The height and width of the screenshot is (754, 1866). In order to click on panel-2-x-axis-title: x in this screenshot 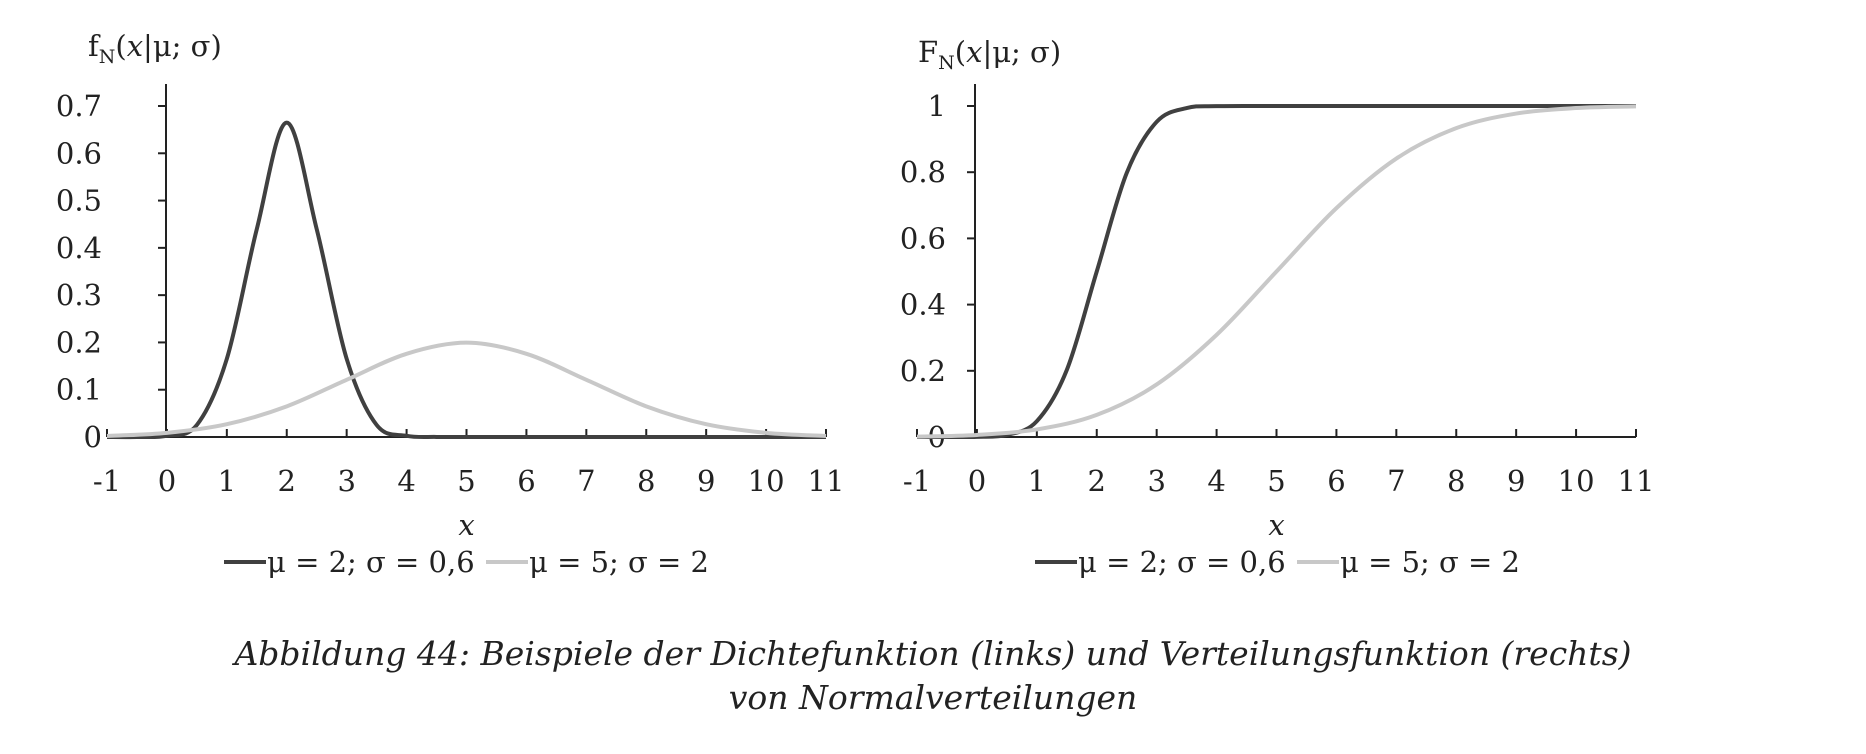, I will do `click(1276, 525)`.